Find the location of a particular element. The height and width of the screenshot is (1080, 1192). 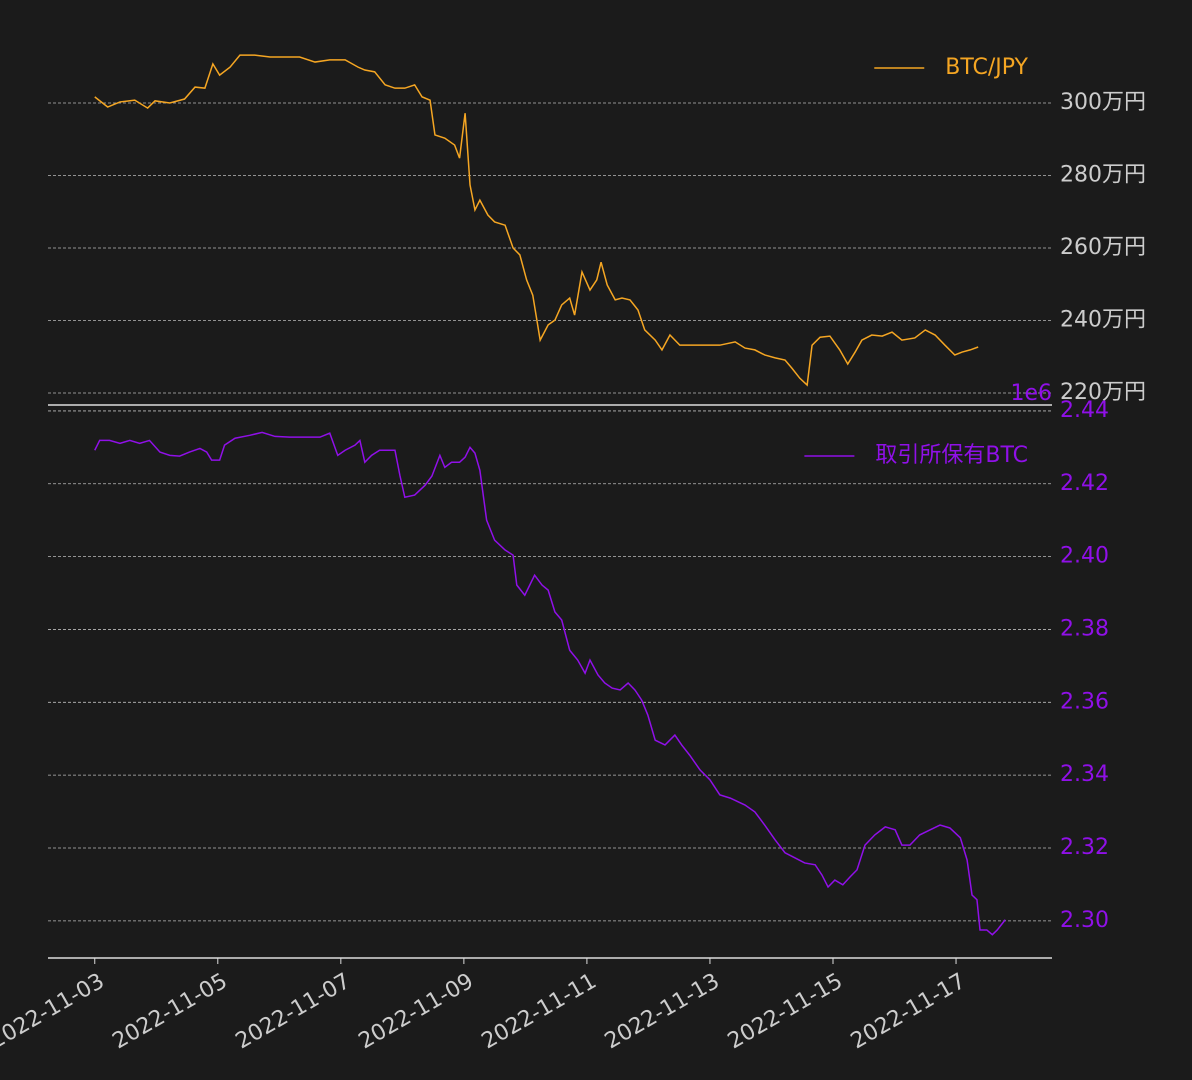

x-tick-label: 2022-11-13 is located at coordinates (662, 1012).